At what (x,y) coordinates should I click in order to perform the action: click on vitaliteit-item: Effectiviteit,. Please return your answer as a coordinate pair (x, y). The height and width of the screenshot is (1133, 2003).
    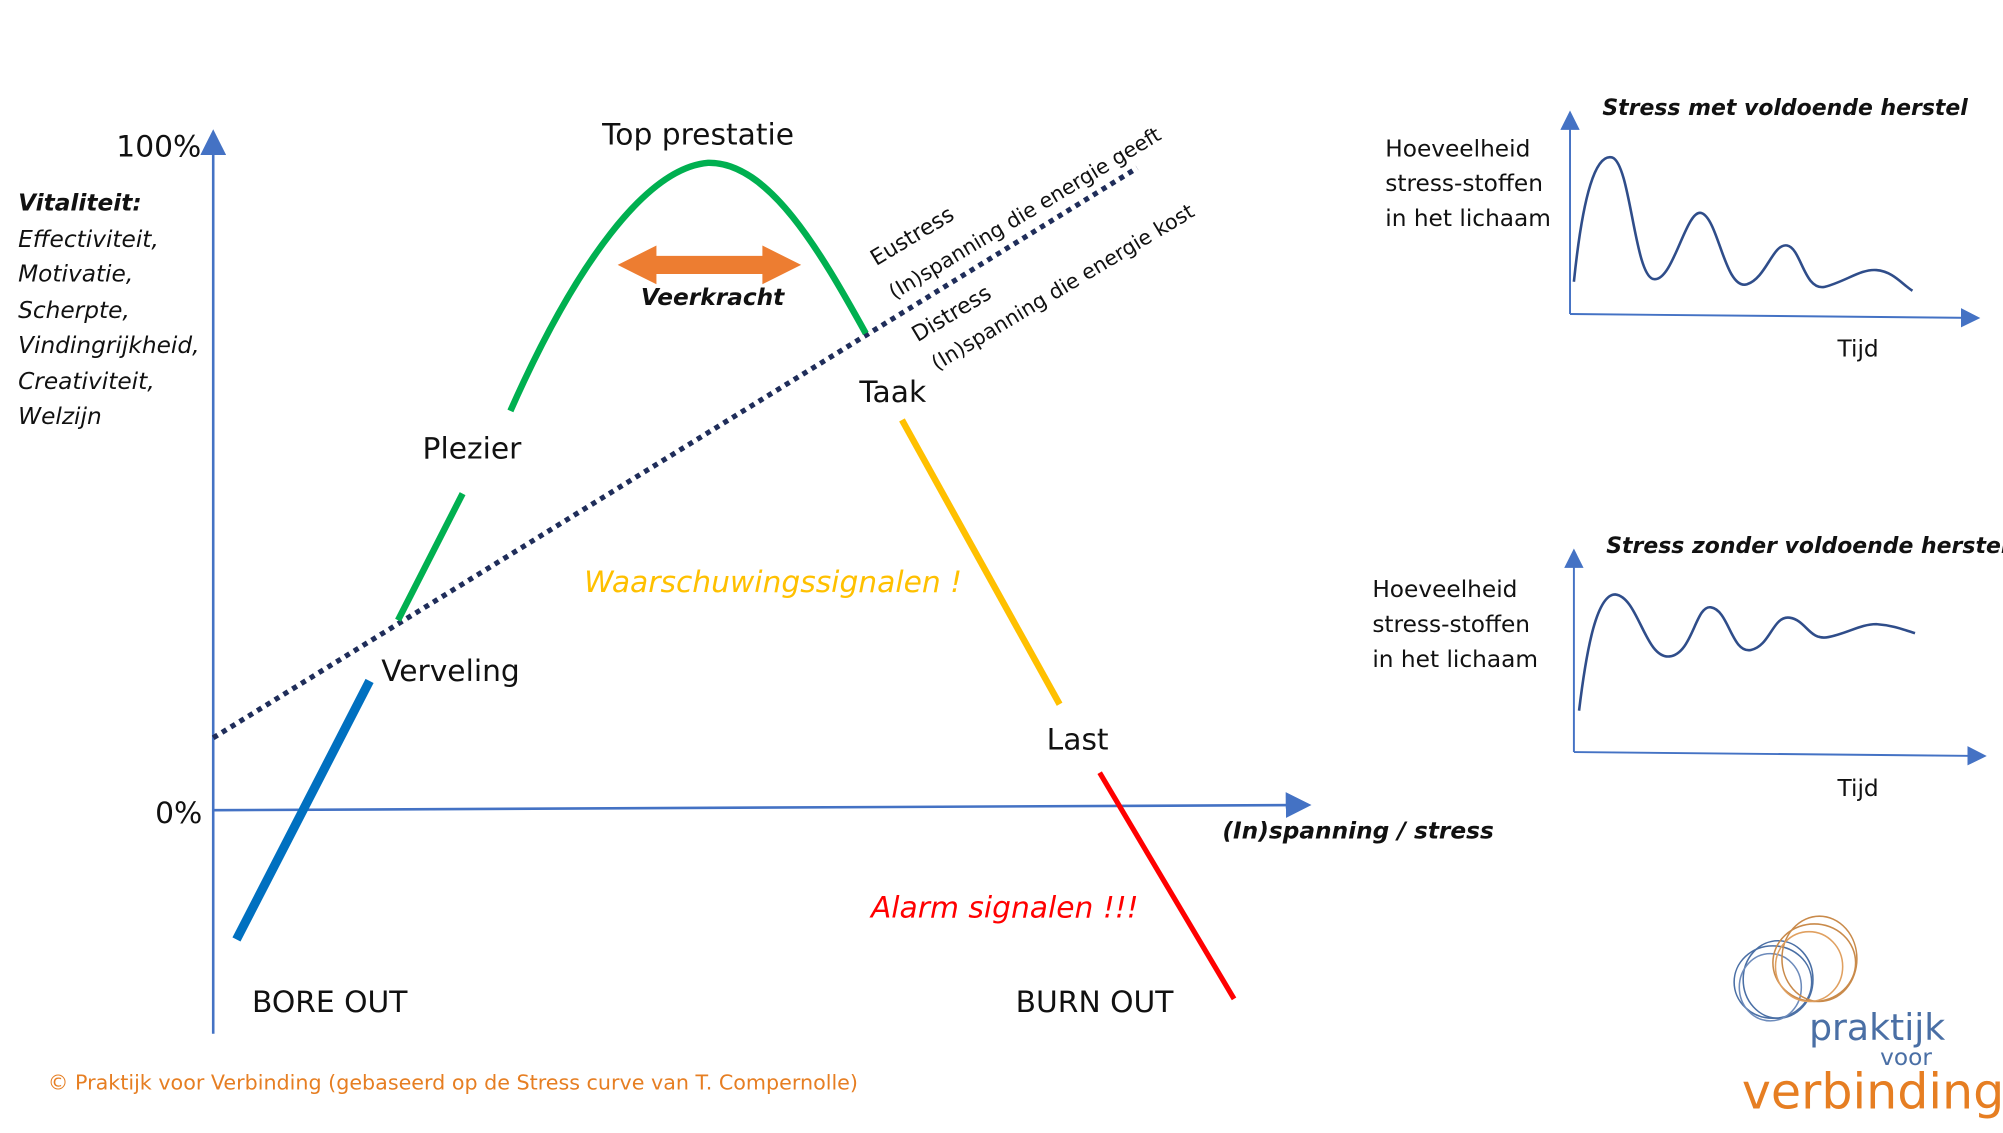
    Looking at the image, I should click on (88, 239).